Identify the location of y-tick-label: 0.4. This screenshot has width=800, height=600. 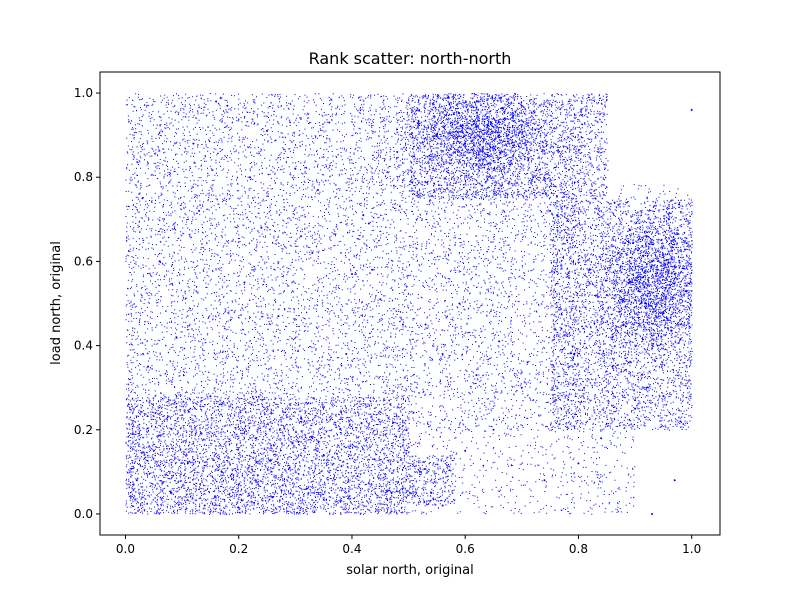
(83, 346).